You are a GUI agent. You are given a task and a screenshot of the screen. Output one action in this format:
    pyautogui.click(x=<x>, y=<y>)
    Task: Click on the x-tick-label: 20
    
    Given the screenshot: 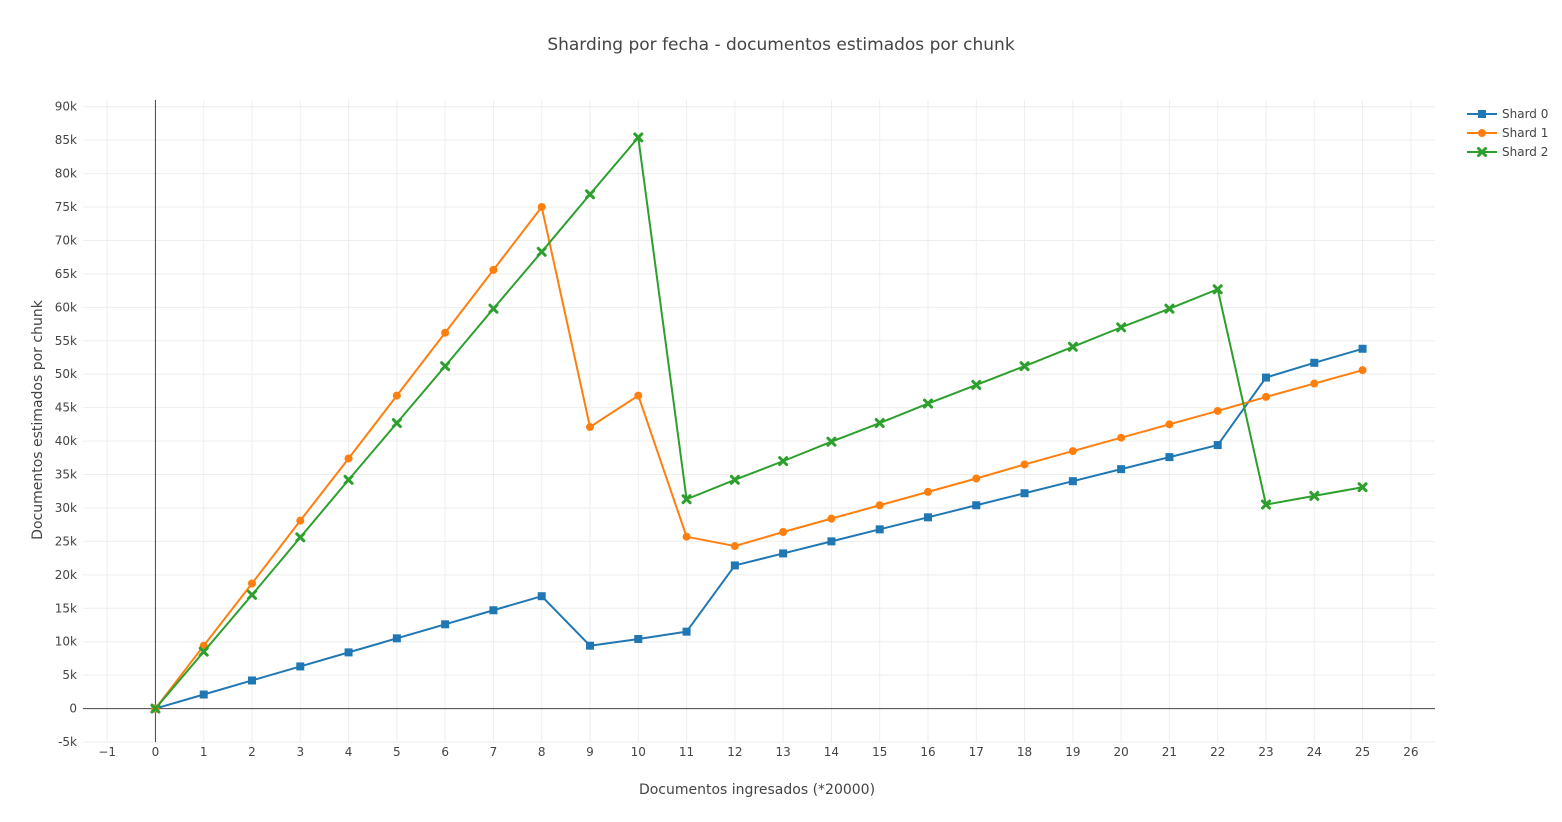 What is the action you would take?
    pyautogui.click(x=1121, y=752)
    